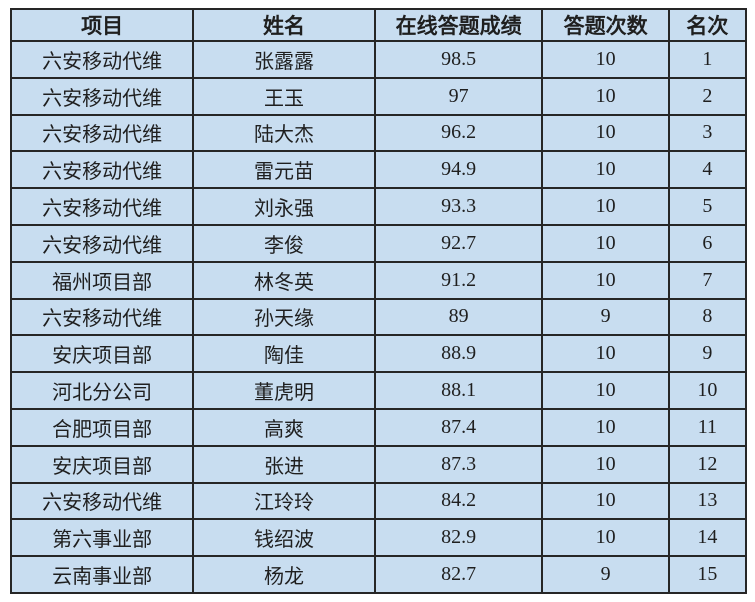  I want to click on column-header-2: 姓名, so click(284, 25).